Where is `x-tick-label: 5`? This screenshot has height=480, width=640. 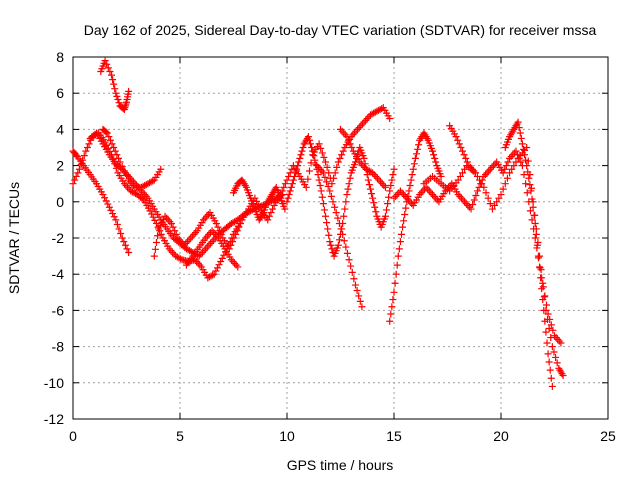 x-tick-label: 5 is located at coordinates (180, 436).